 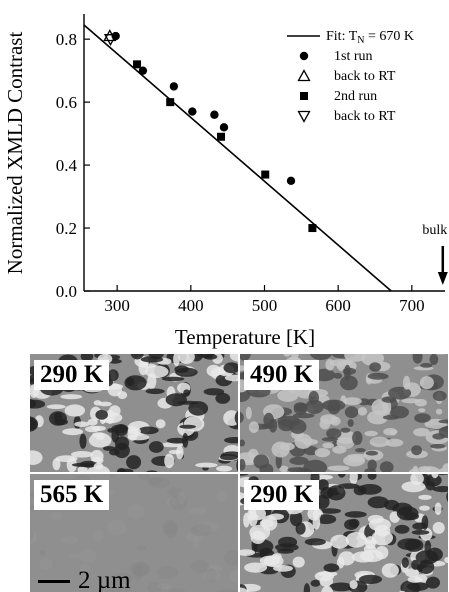 I want to click on legend-label: back to RT, so click(x=365, y=76).